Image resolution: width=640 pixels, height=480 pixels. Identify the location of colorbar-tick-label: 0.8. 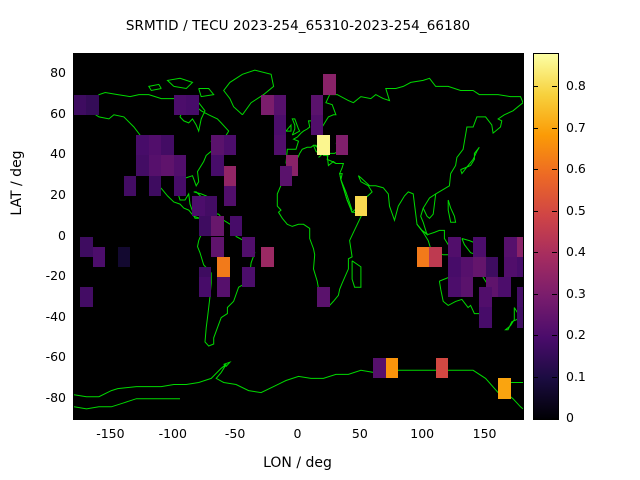
(576, 86).